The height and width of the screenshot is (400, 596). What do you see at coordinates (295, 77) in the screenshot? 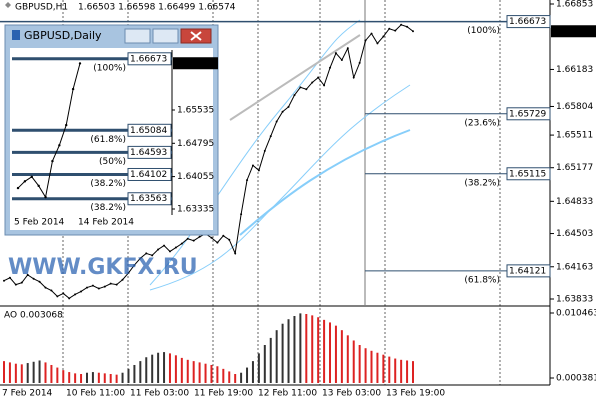
I see `trend-line` at bounding box center [295, 77].